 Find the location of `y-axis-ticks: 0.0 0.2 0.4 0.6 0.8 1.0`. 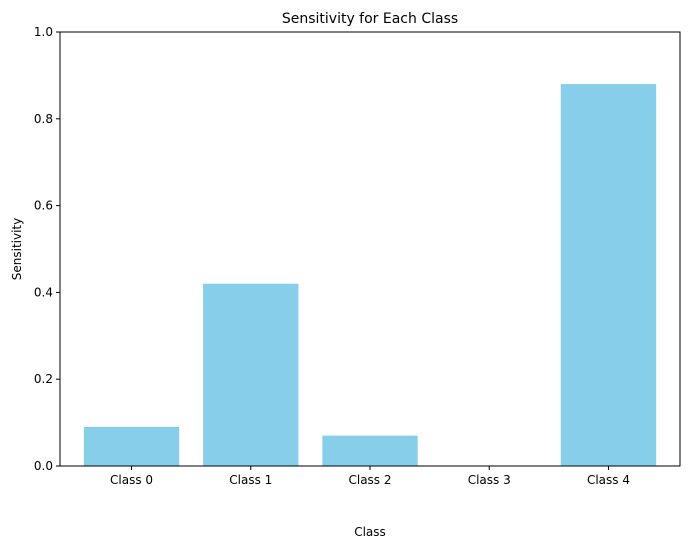

y-axis-ticks: 0.0 0.2 0.4 0.6 0.8 1.0 is located at coordinates (47, 249).